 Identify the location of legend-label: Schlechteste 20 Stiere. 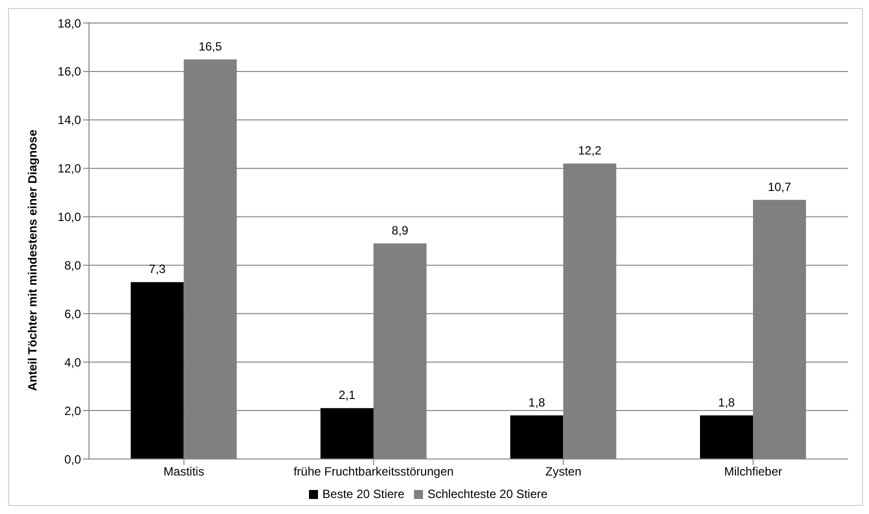
(487, 494).